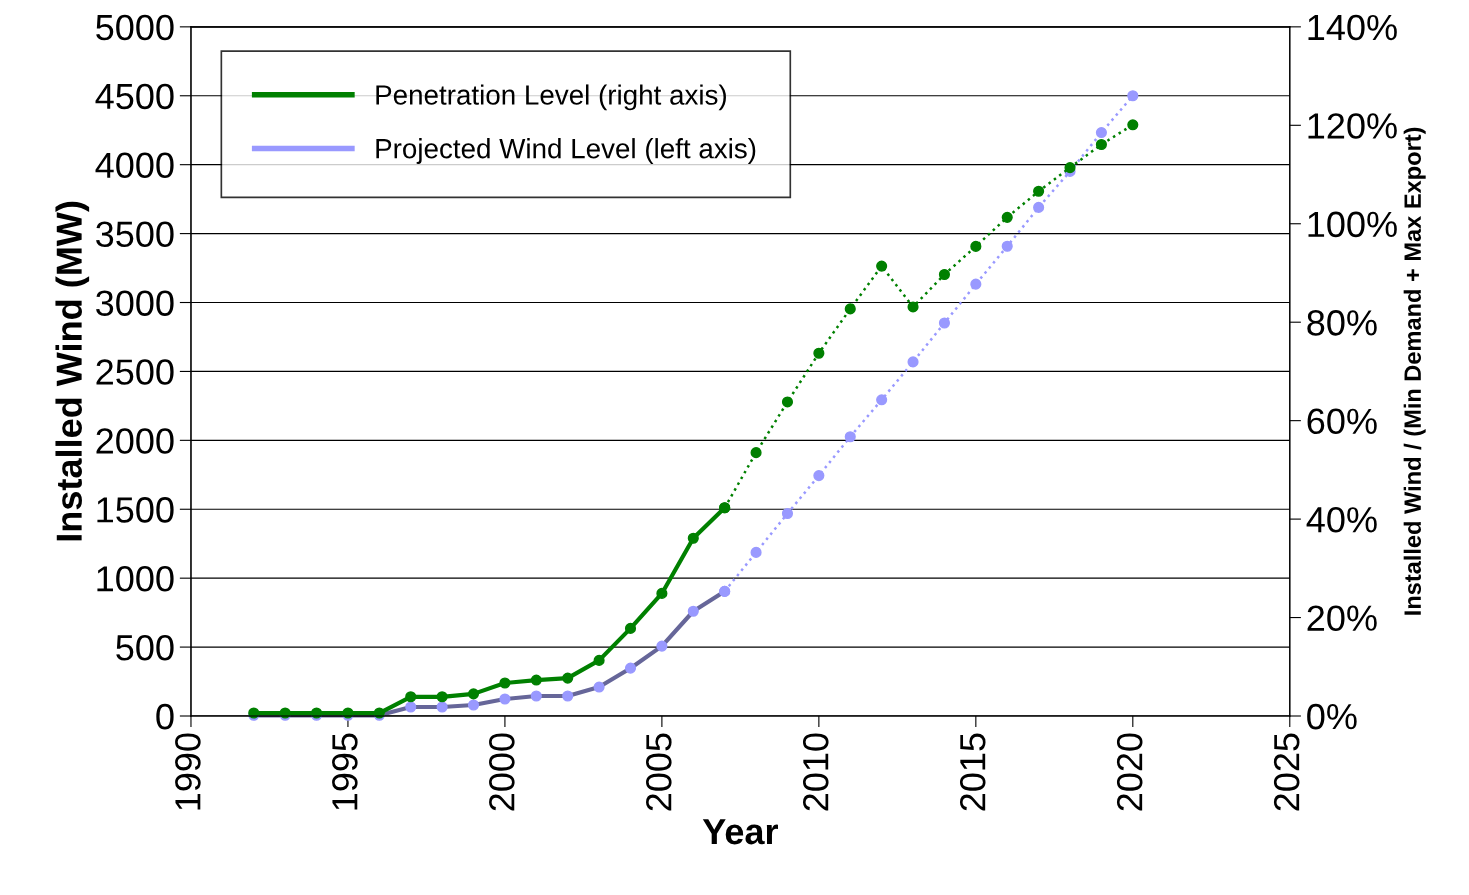 The height and width of the screenshot is (895, 1469). Describe the element at coordinates (188, 771) in the screenshot. I see `x-tick-label: 1990` at that location.